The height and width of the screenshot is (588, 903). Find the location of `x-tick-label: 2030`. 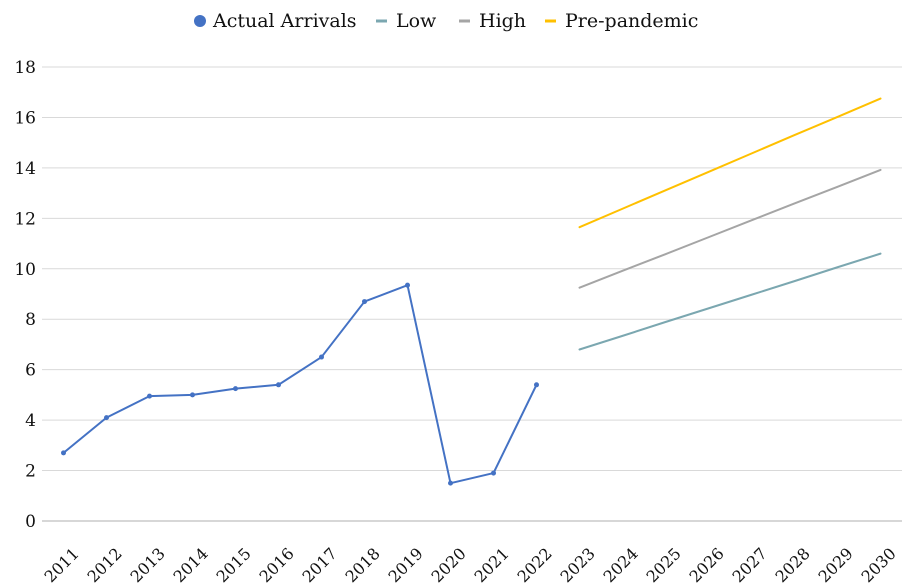

x-tick-label: 2030 is located at coordinates (878, 565).